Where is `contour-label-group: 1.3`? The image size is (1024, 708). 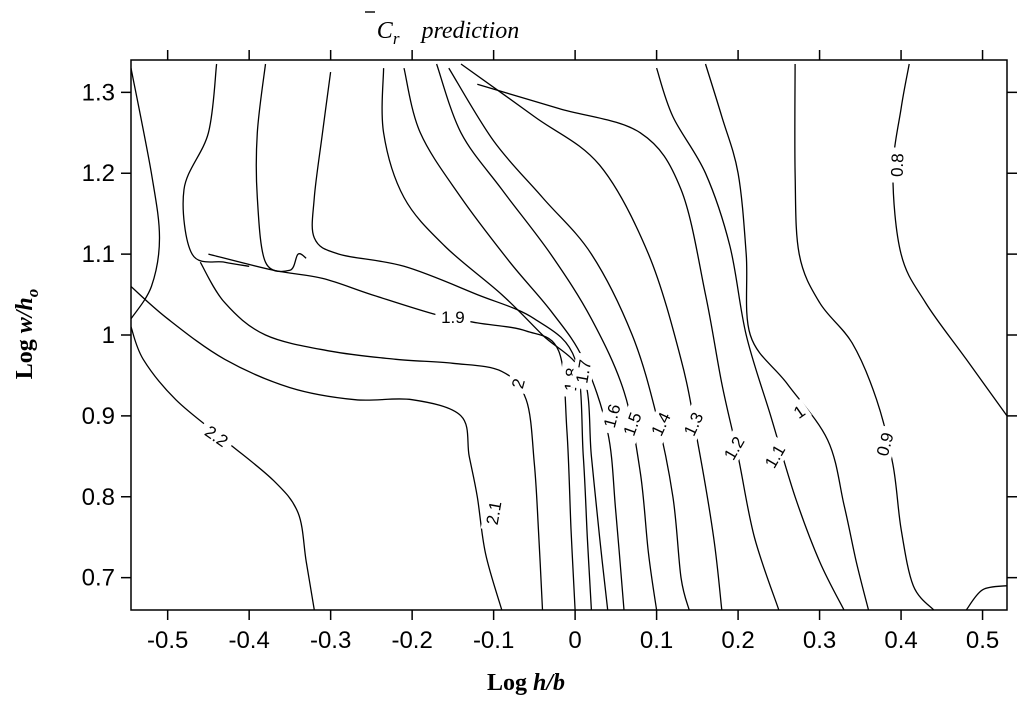
contour-label-group: 1.3 is located at coordinates (693, 424).